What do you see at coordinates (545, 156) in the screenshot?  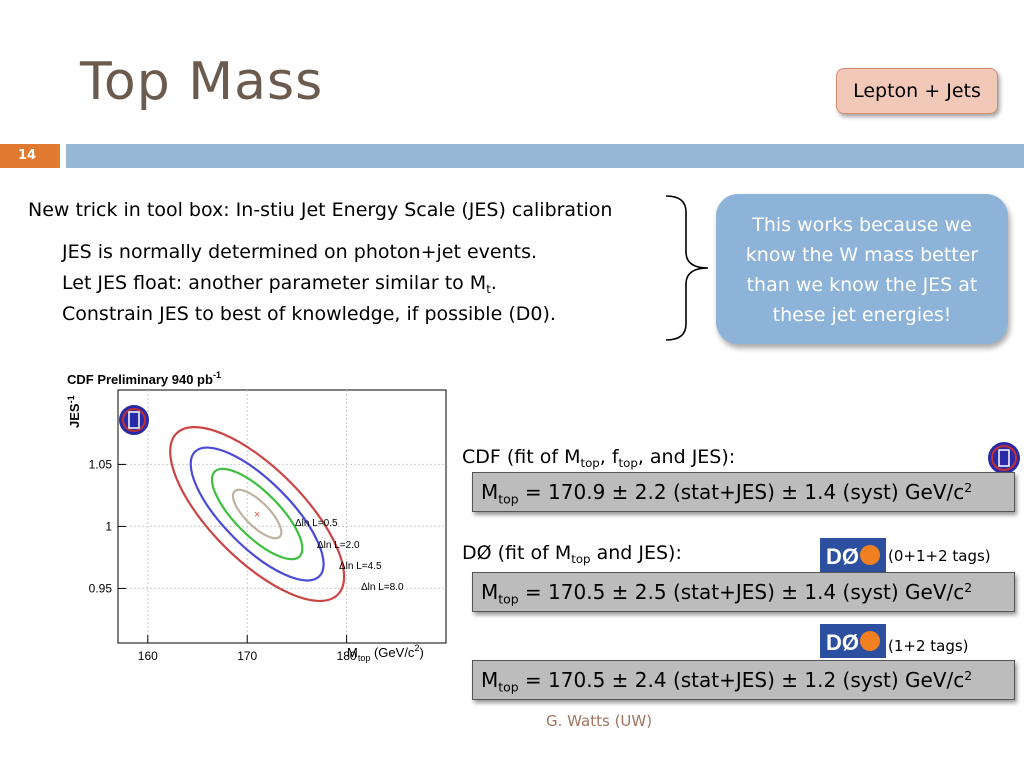 I see `header-bar` at bounding box center [545, 156].